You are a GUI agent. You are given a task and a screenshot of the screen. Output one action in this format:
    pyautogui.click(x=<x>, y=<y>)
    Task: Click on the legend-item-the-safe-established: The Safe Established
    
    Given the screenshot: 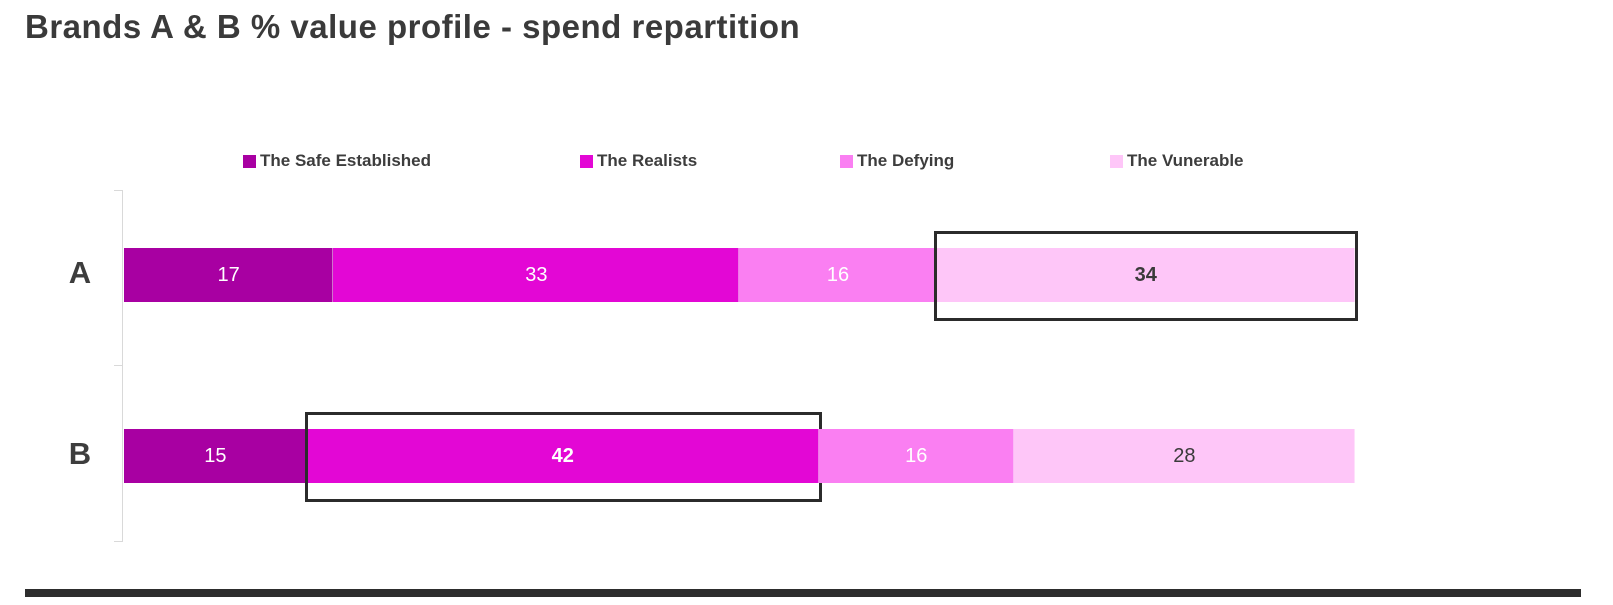 What is the action you would take?
    pyautogui.click(x=337, y=161)
    